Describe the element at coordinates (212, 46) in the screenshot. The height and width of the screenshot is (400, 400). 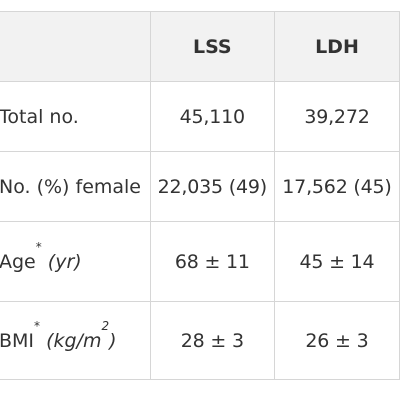
I see `header-lss: LSS` at that location.